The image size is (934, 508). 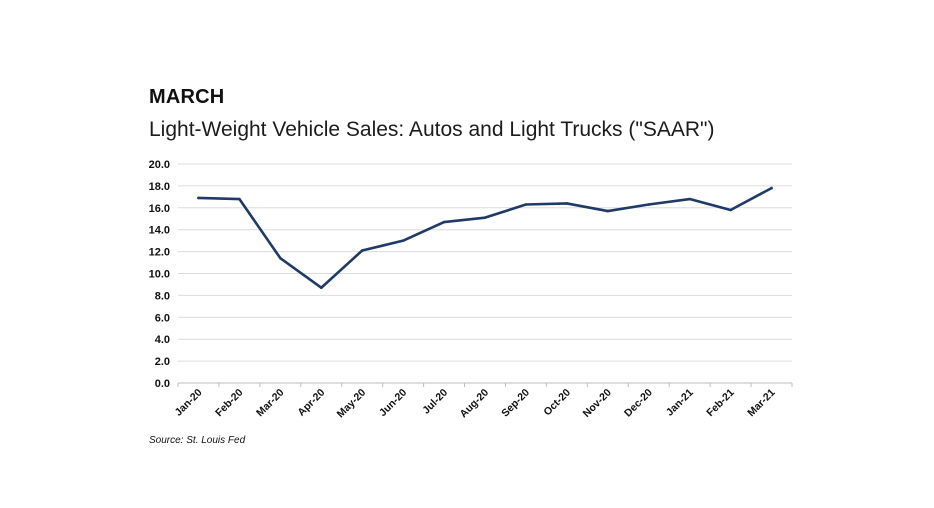 What do you see at coordinates (638, 403) in the screenshot?
I see `x-tick-label: Dec-20` at bounding box center [638, 403].